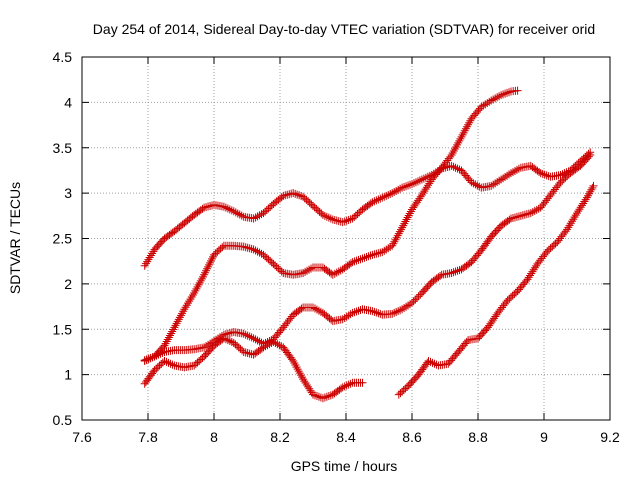 This screenshot has height=480, width=640. What do you see at coordinates (63, 329) in the screenshot?
I see `y-tick-label: 1.5` at bounding box center [63, 329].